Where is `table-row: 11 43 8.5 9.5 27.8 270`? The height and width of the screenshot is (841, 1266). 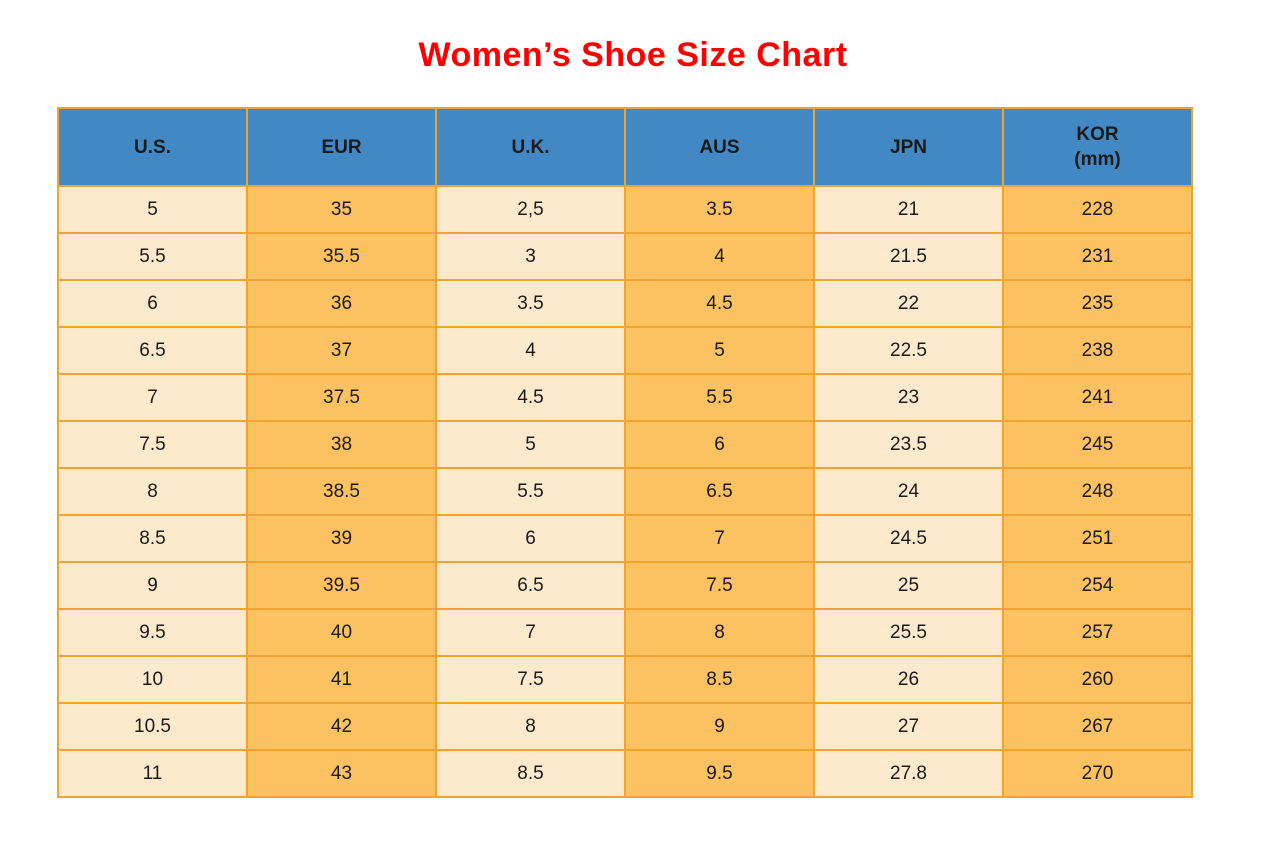 table-row: 11 43 8.5 9.5 27.8 270 is located at coordinates (625, 773).